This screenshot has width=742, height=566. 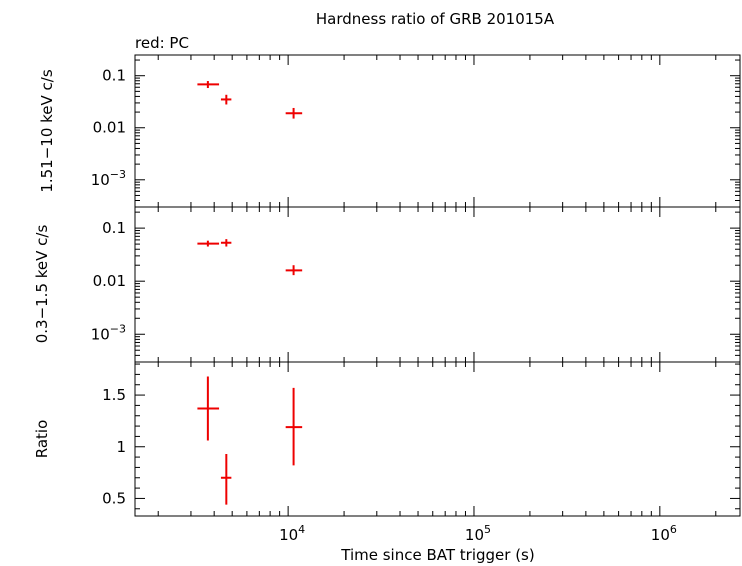 I want to click on y-axis-label: 0.3−1.5 keV c/s, so click(x=42, y=284).